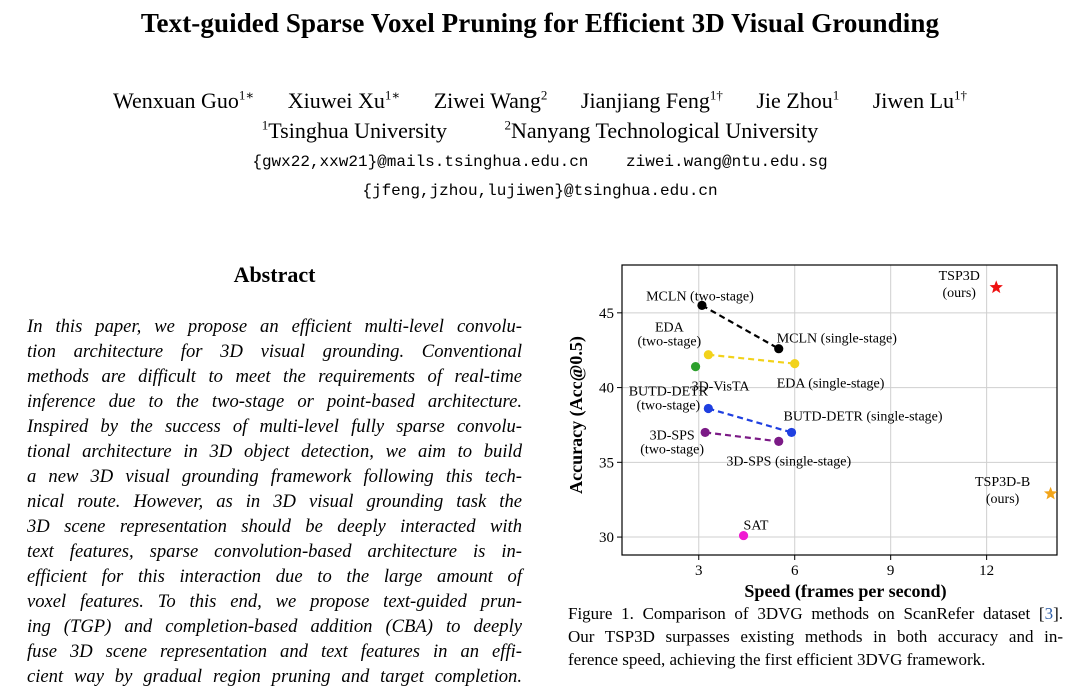  Describe the element at coordinates (986, 571) in the screenshot. I see `x-tick-label: 12` at that location.